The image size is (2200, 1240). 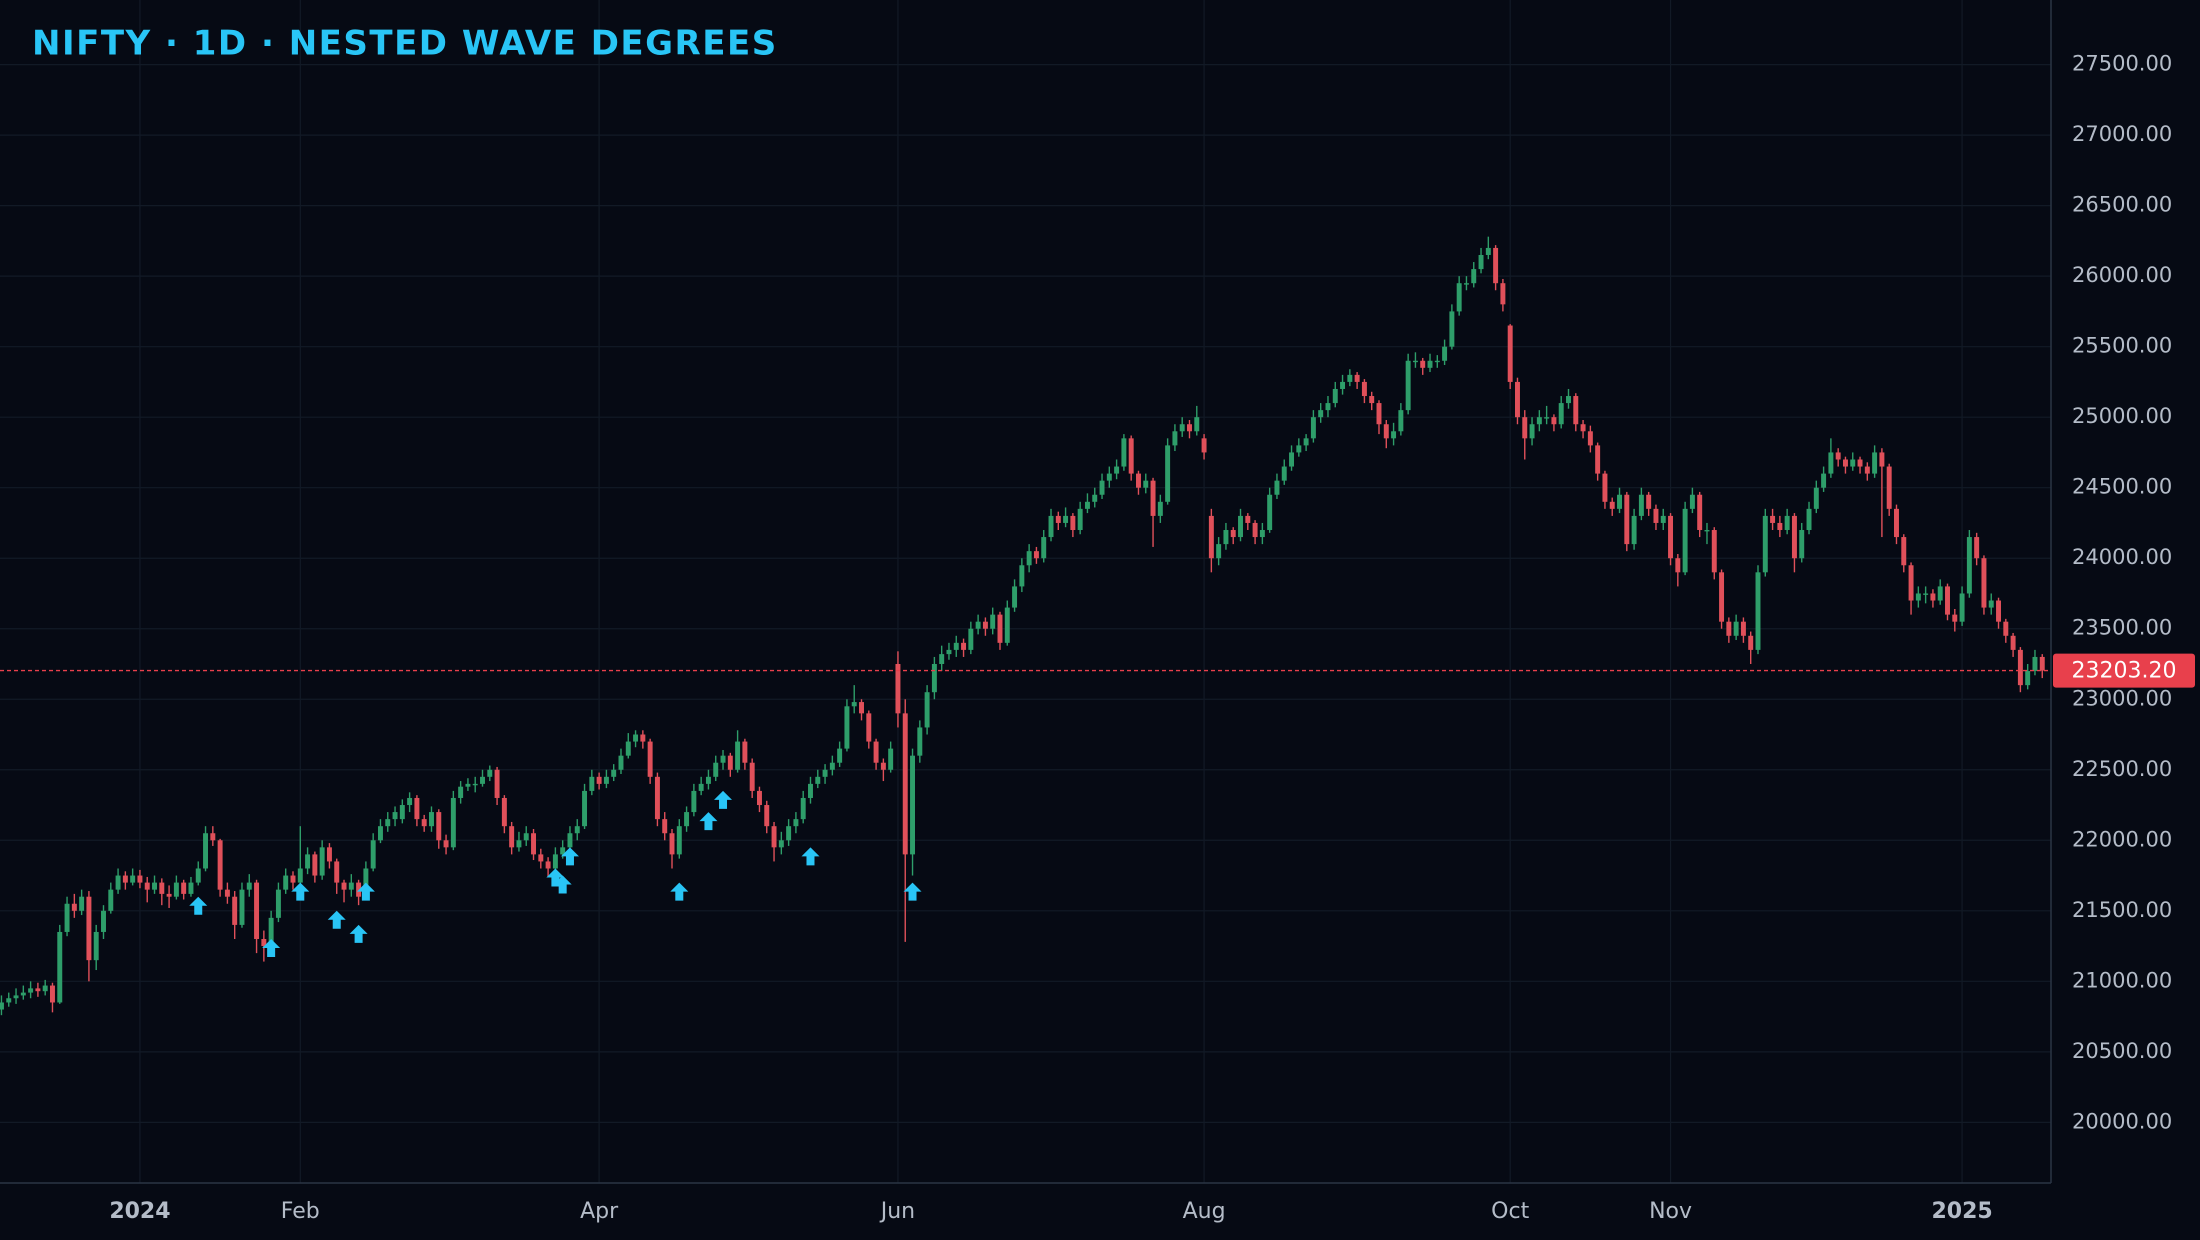 What do you see at coordinates (2122, 1121) in the screenshot?
I see `y-tick-label: 20000.00` at bounding box center [2122, 1121].